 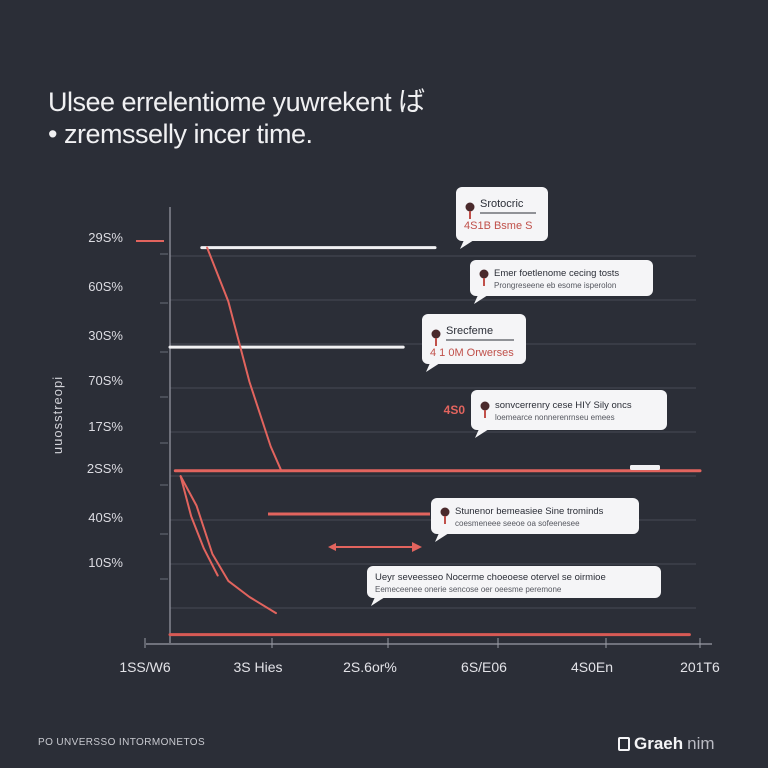 What do you see at coordinates (701, 743) in the screenshot?
I see `brand-suffix: nim` at bounding box center [701, 743].